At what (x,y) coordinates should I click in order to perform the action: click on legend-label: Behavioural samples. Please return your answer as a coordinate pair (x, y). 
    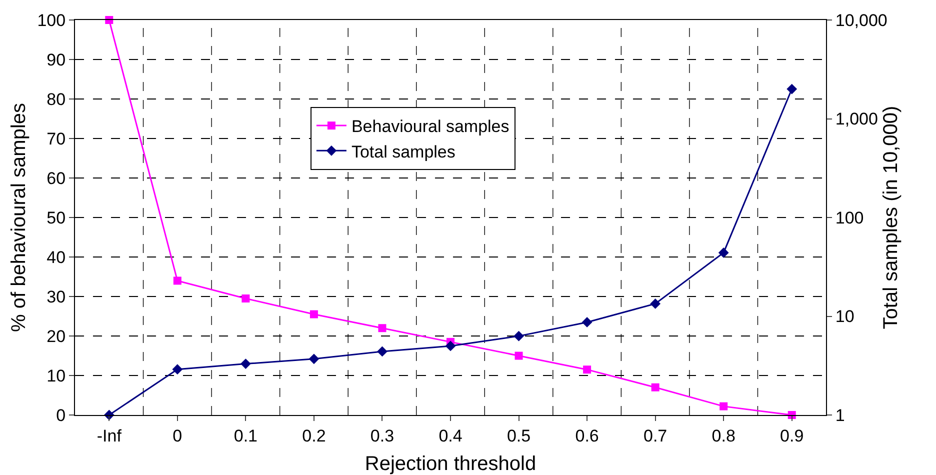
    Looking at the image, I should click on (430, 126).